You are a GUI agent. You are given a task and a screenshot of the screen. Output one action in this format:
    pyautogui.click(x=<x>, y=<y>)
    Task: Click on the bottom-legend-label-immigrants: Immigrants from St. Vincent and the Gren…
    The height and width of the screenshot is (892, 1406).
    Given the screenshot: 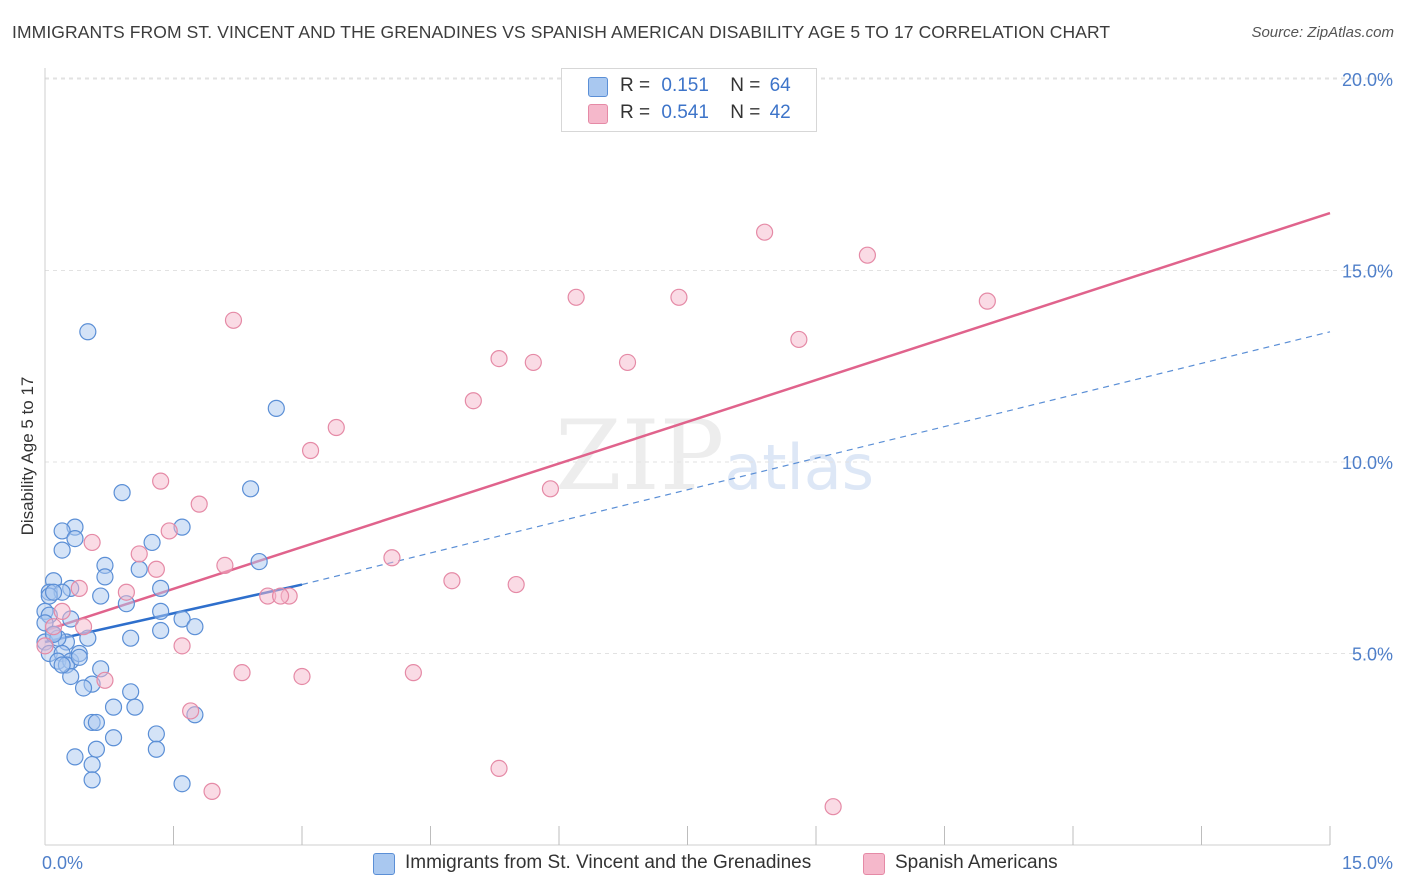 What is the action you would take?
    pyautogui.click(x=608, y=862)
    